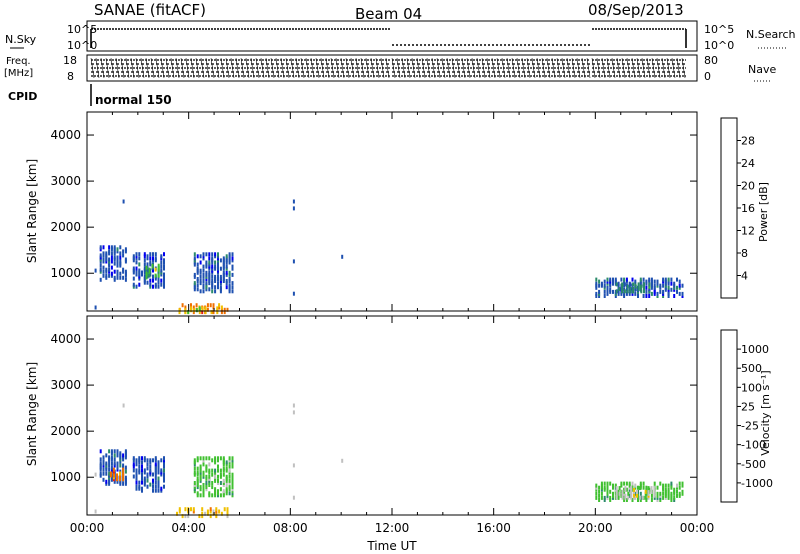 The height and width of the screenshot is (554, 800). I want to click on colorbar-tick-label: 12, so click(748, 231).